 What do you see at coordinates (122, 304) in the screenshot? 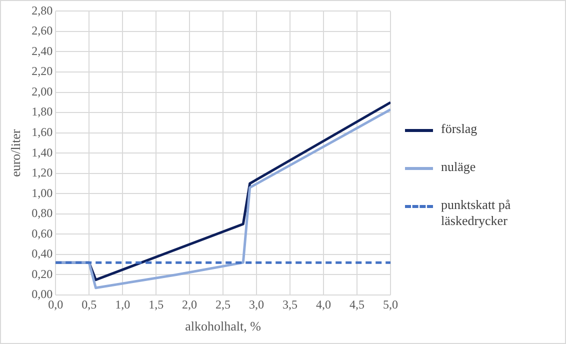
I see `x-tick-label: 1,0` at bounding box center [122, 304].